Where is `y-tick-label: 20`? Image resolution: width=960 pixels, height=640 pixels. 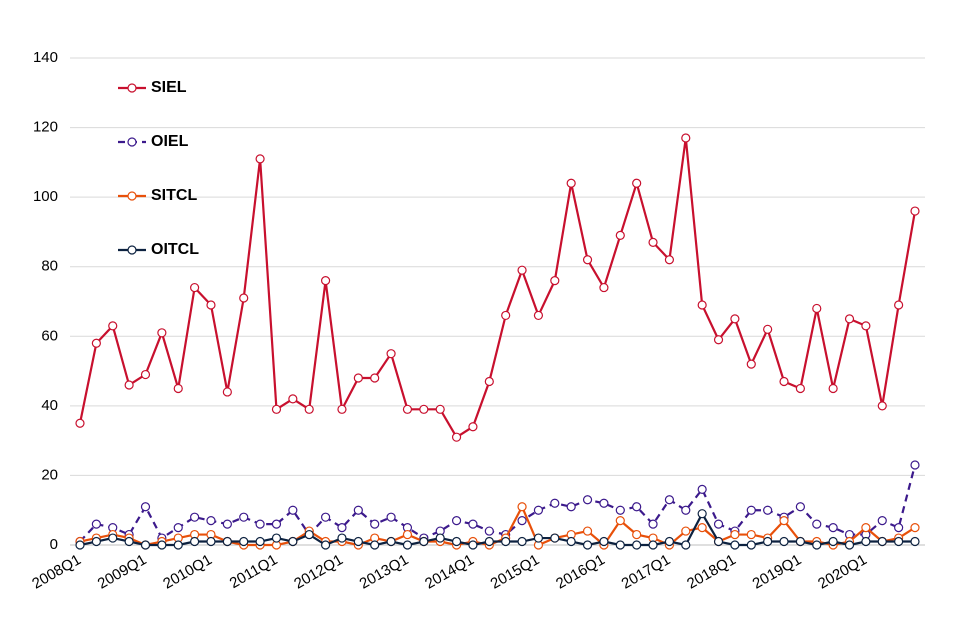 y-tick-label: 20 is located at coordinates (49, 474).